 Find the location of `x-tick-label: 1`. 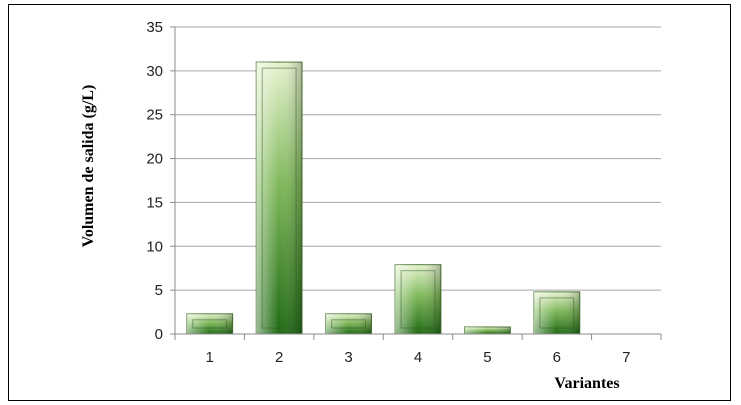

x-tick-label: 1 is located at coordinates (210, 357).